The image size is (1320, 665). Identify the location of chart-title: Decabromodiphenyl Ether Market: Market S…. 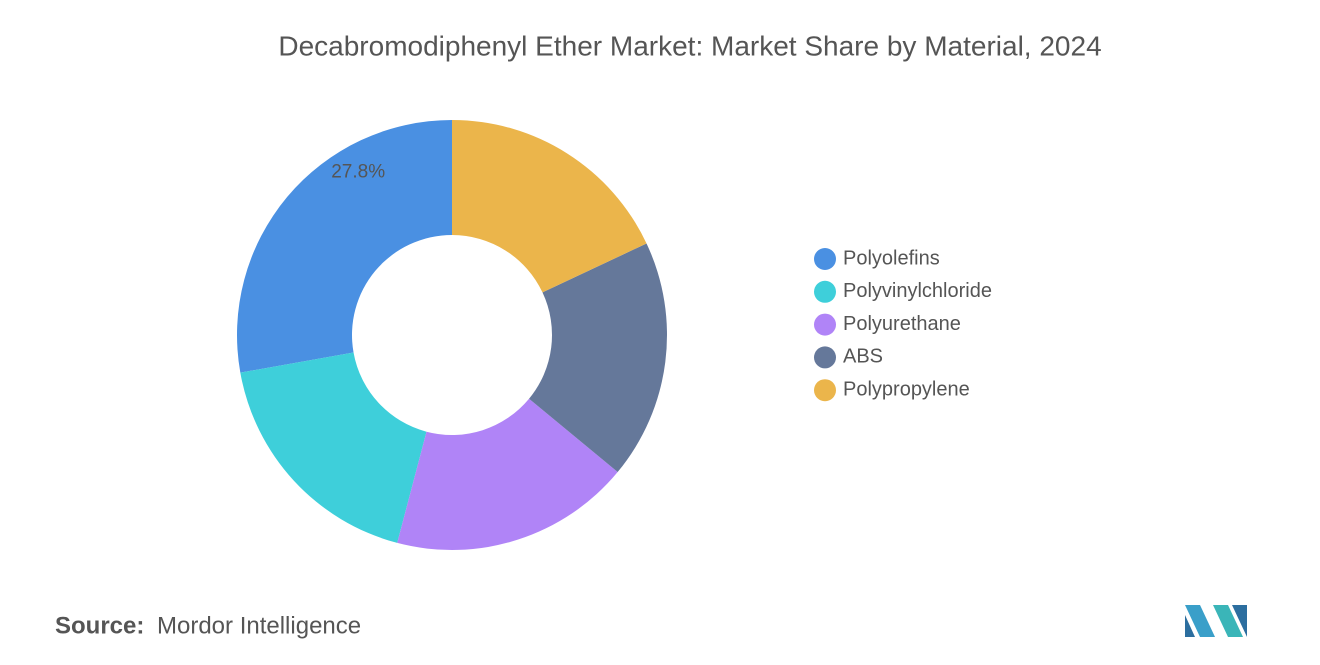
(689, 45).